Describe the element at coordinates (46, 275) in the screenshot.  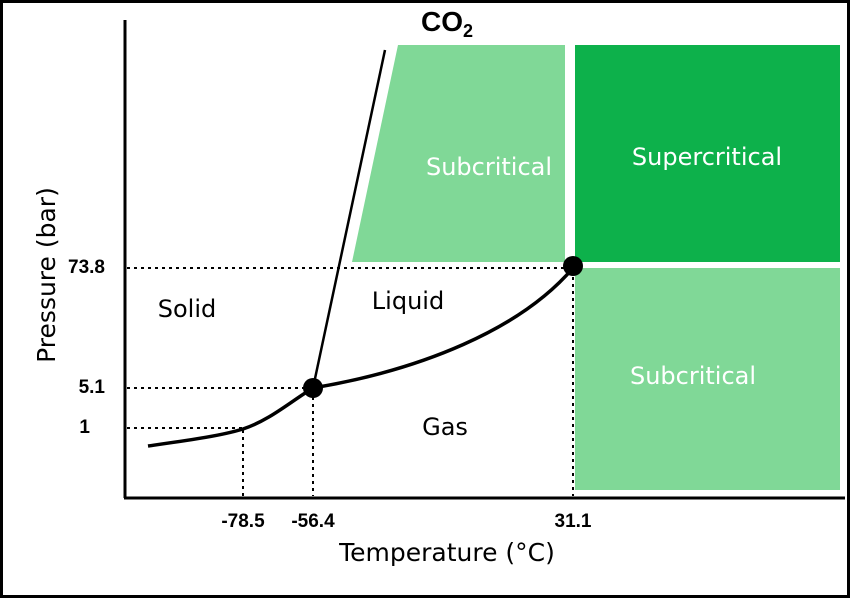
I see `y-axis-title: Pressure (bar)` at that location.